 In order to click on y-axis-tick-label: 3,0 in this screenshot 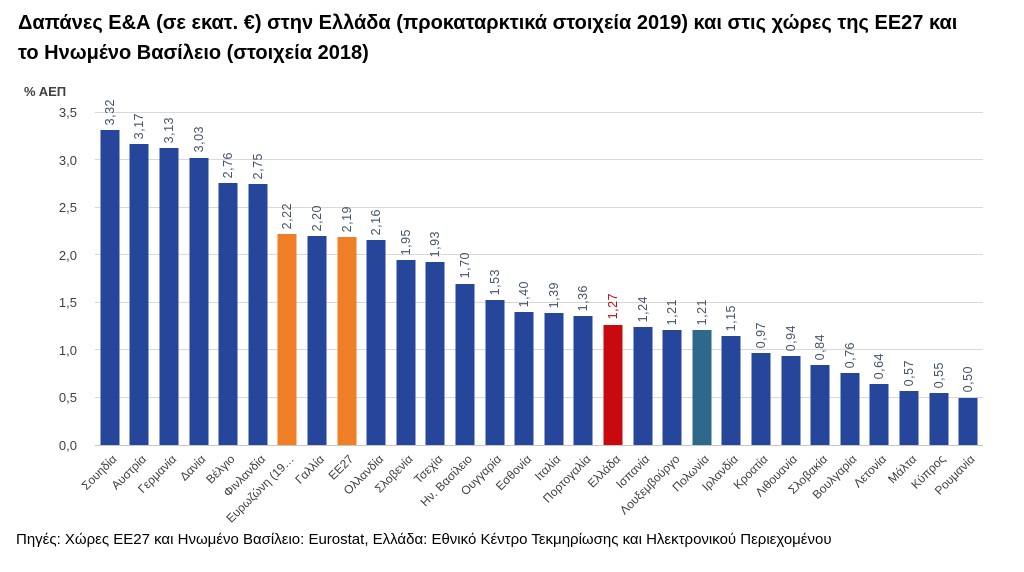, I will do `click(67, 160)`.